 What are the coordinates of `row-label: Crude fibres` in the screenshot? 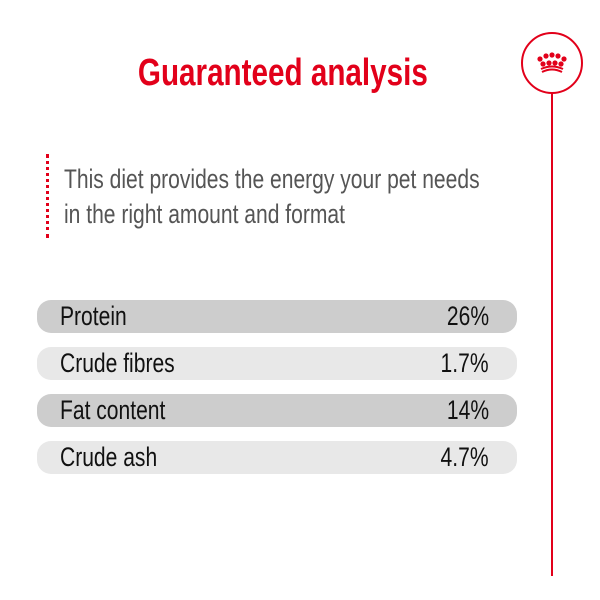 It's located at (117, 363).